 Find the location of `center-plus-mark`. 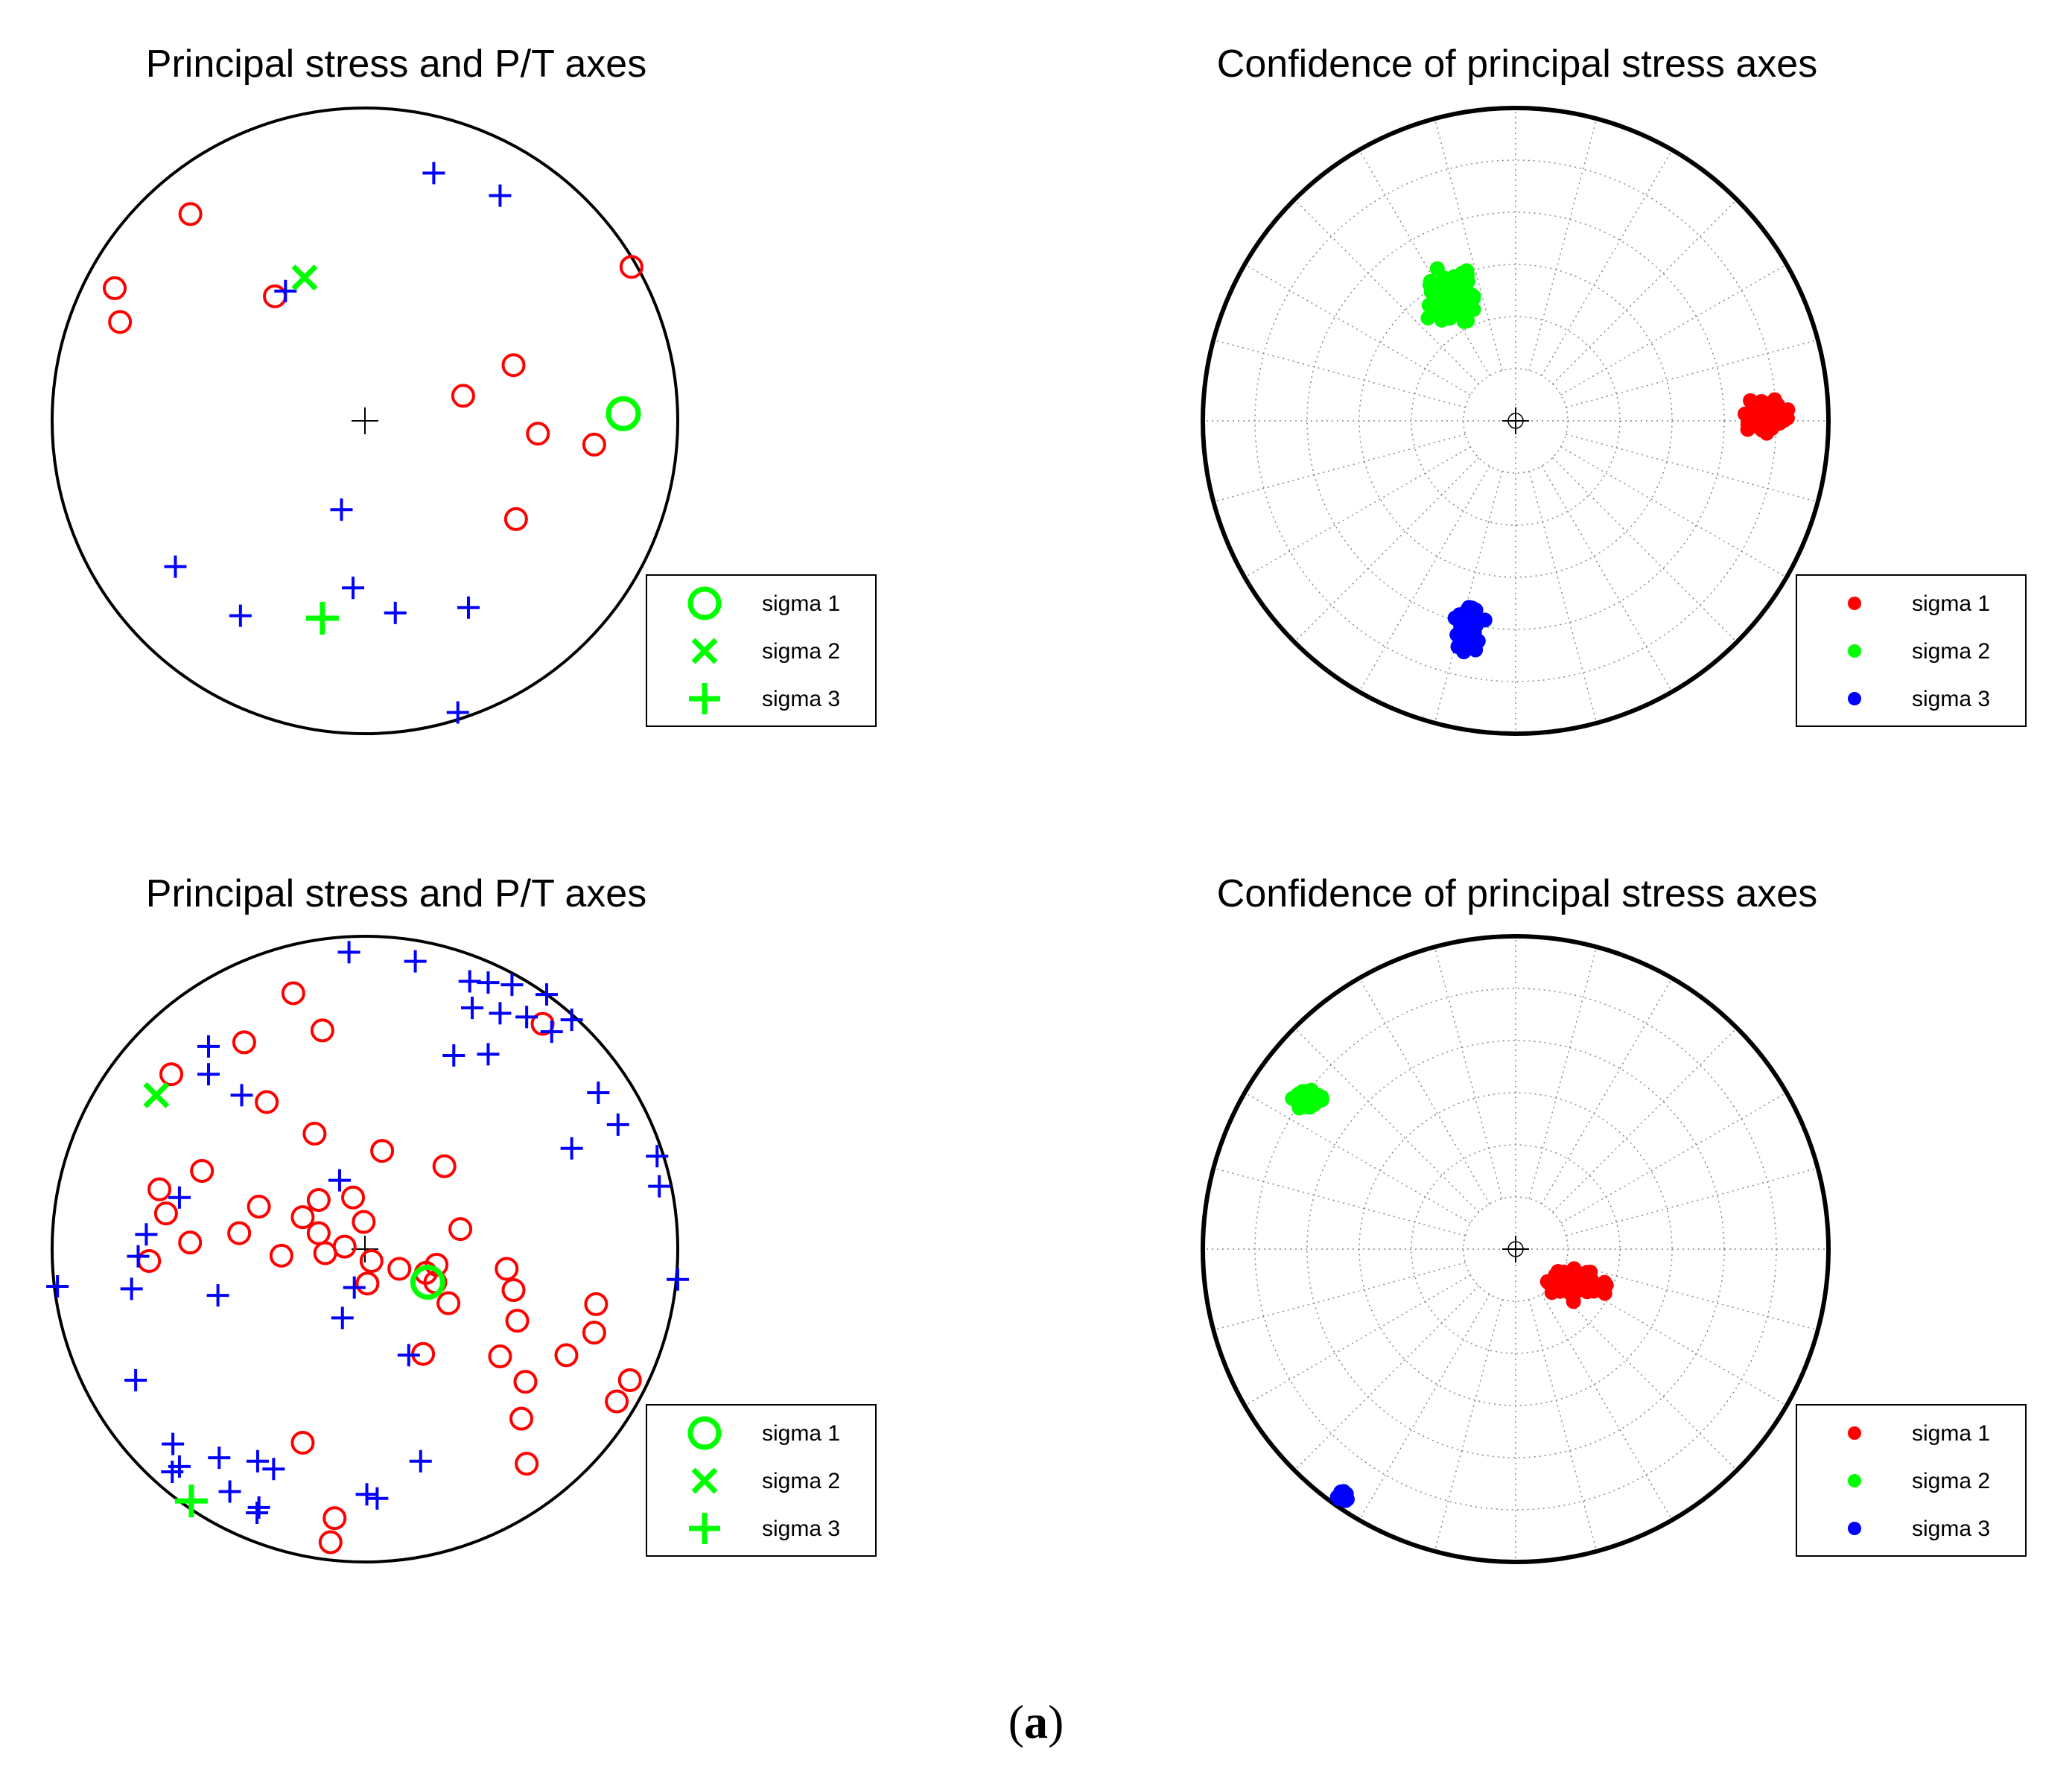

center-plus-mark is located at coordinates (365, 420).